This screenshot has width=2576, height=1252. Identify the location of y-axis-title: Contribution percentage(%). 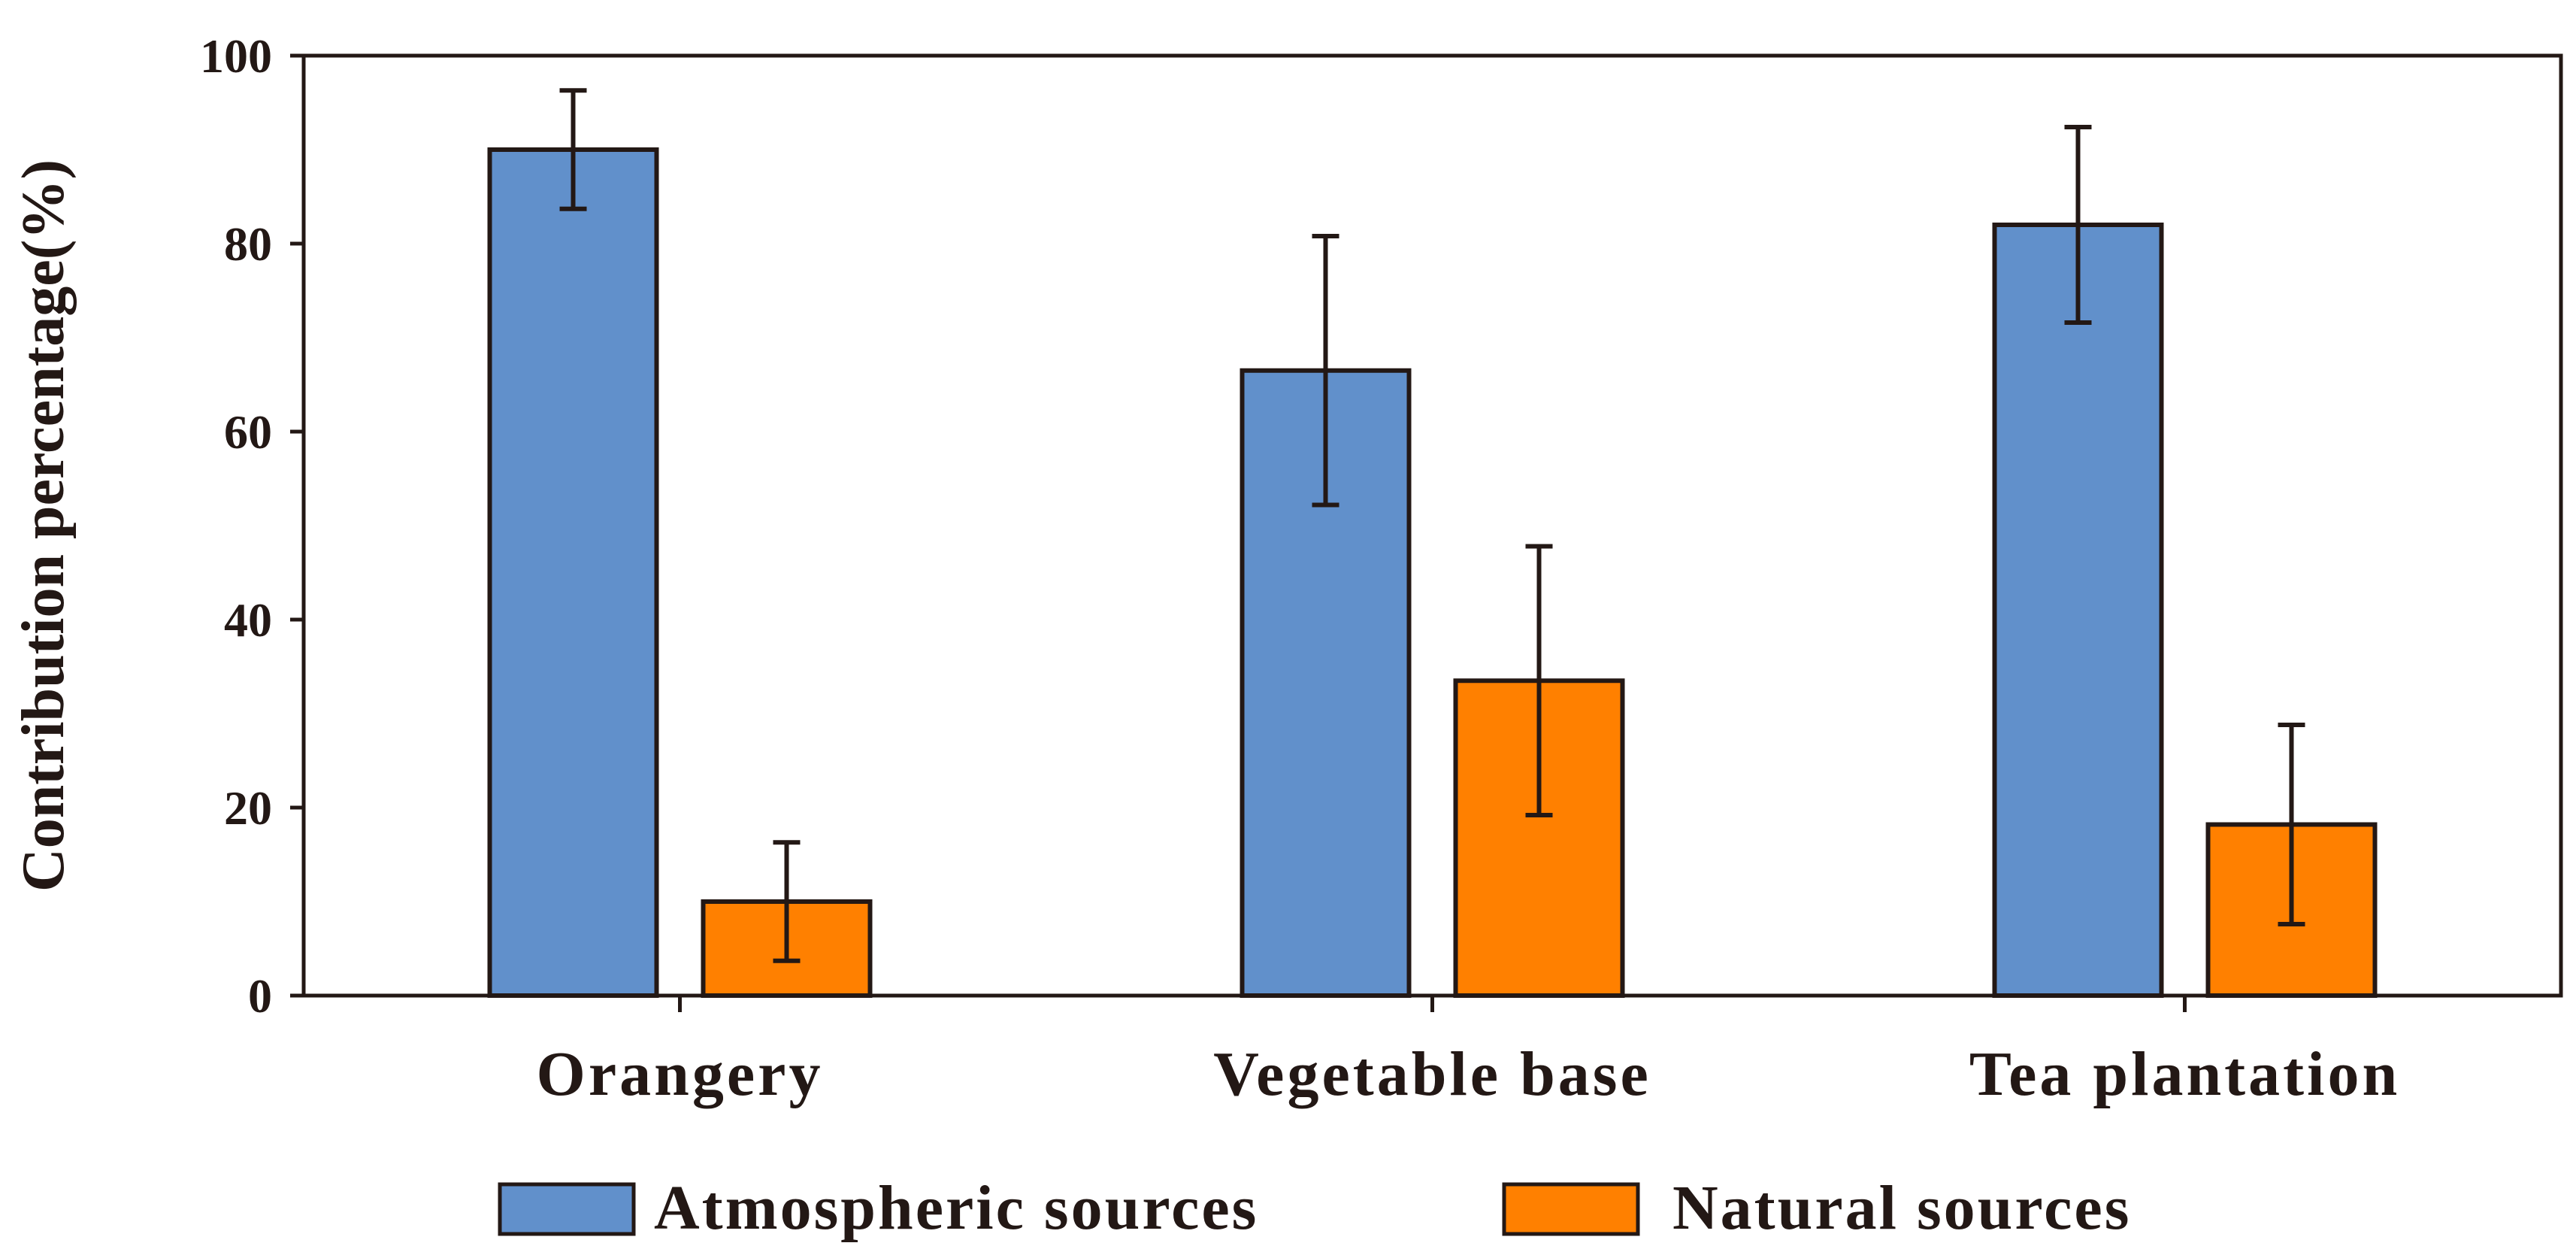
(44, 525).